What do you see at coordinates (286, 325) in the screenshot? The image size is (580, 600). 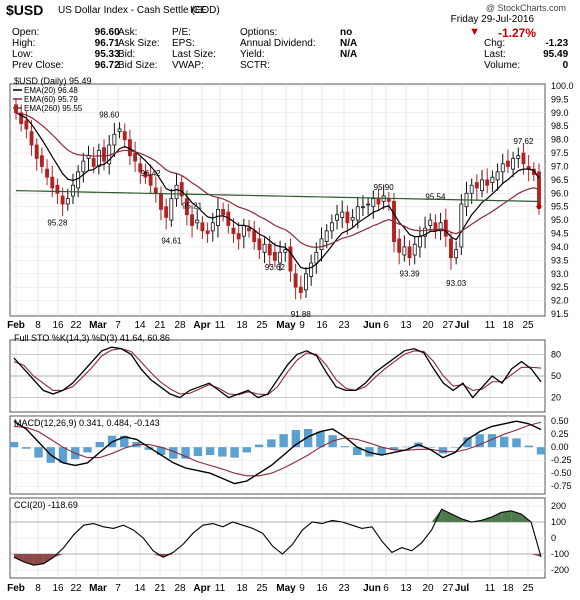 I see `x-tick-label: May` at bounding box center [286, 325].